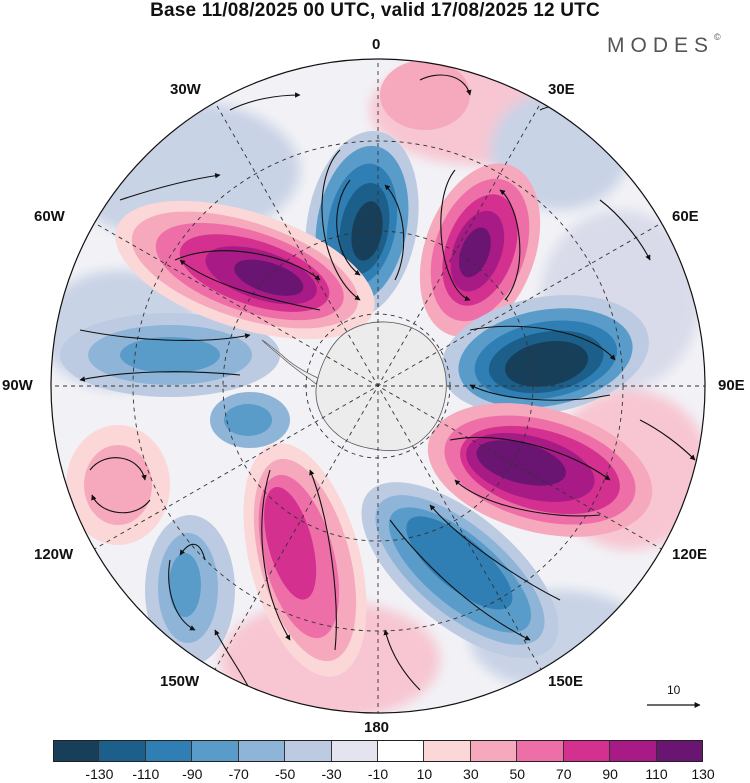 This screenshot has height=783, width=750. What do you see at coordinates (561, 89) in the screenshot?
I see `lon-label-30e: 30E` at bounding box center [561, 89].